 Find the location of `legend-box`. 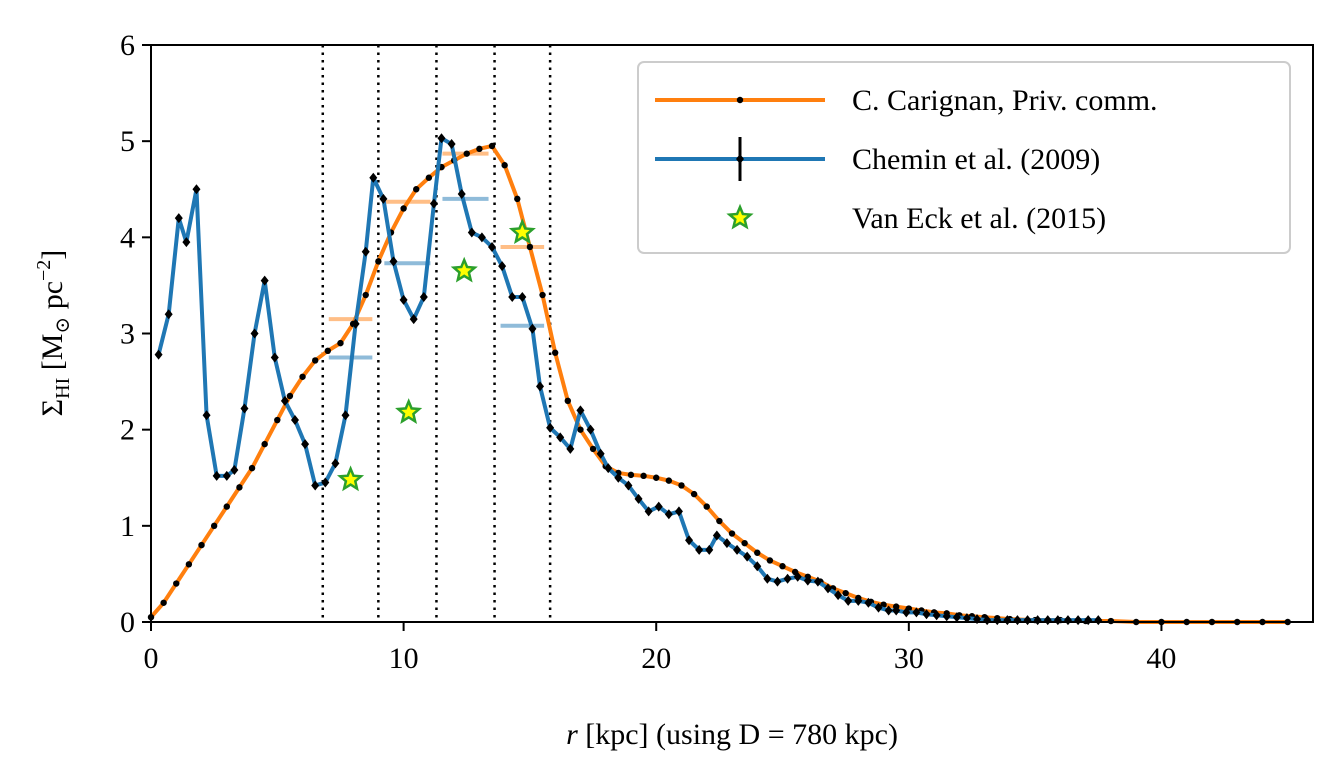

legend-box is located at coordinates (964, 157).